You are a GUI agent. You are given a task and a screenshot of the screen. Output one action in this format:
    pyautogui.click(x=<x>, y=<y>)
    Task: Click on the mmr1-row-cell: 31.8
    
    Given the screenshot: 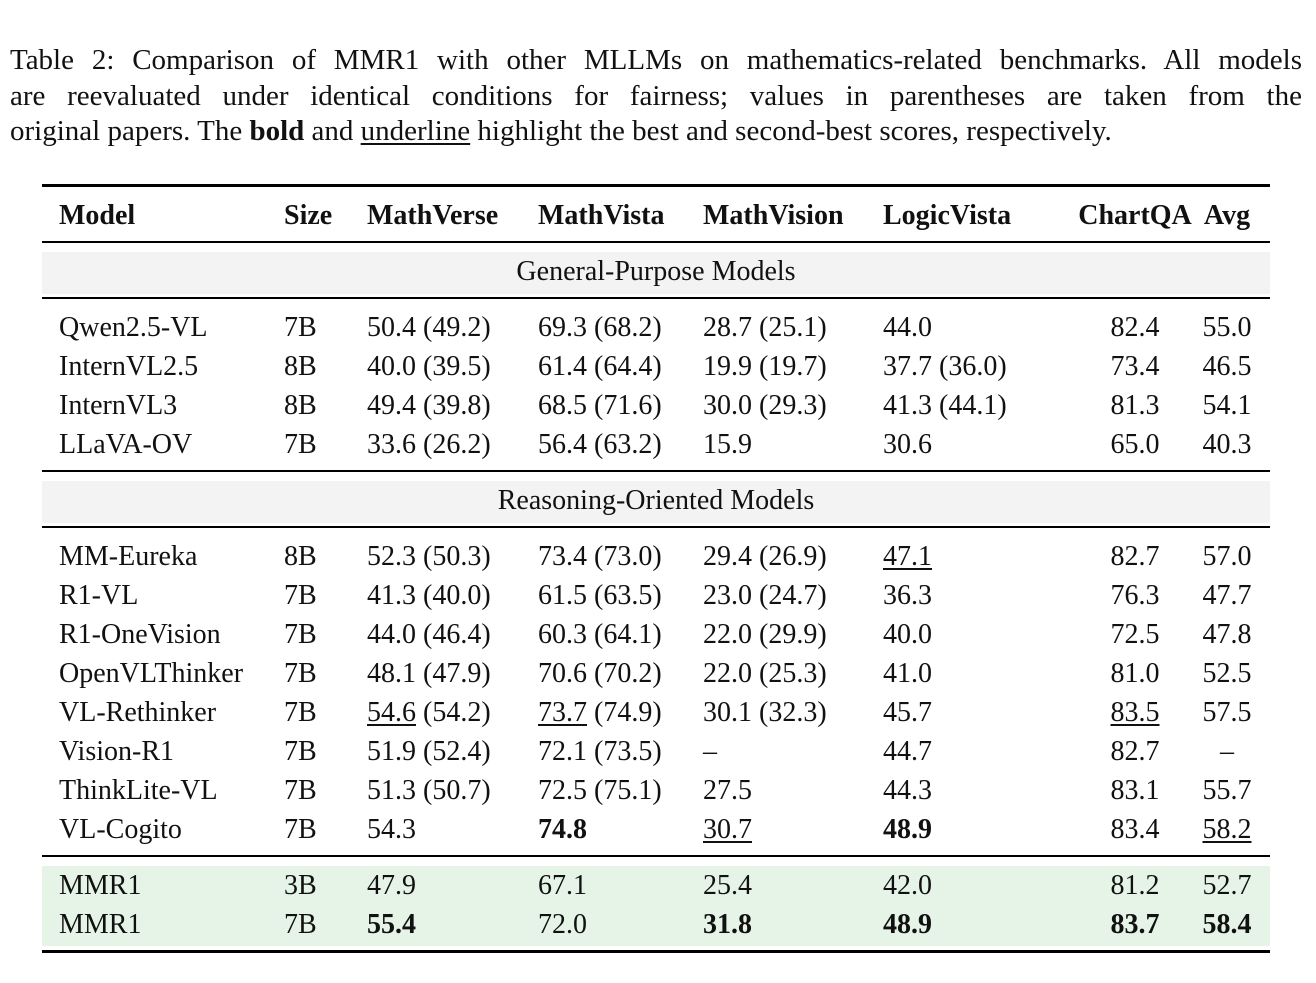 What is the action you would take?
    pyautogui.click(x=727, y=925)
    